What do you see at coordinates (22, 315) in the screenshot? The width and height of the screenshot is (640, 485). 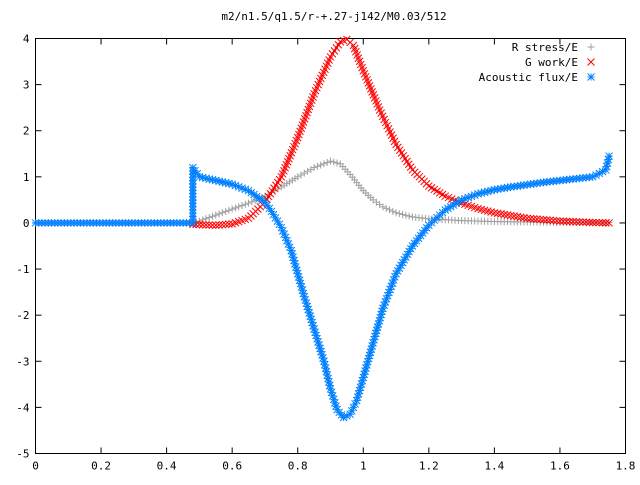 I see `y-tick-label: -2` at bounding box center [22, 315].